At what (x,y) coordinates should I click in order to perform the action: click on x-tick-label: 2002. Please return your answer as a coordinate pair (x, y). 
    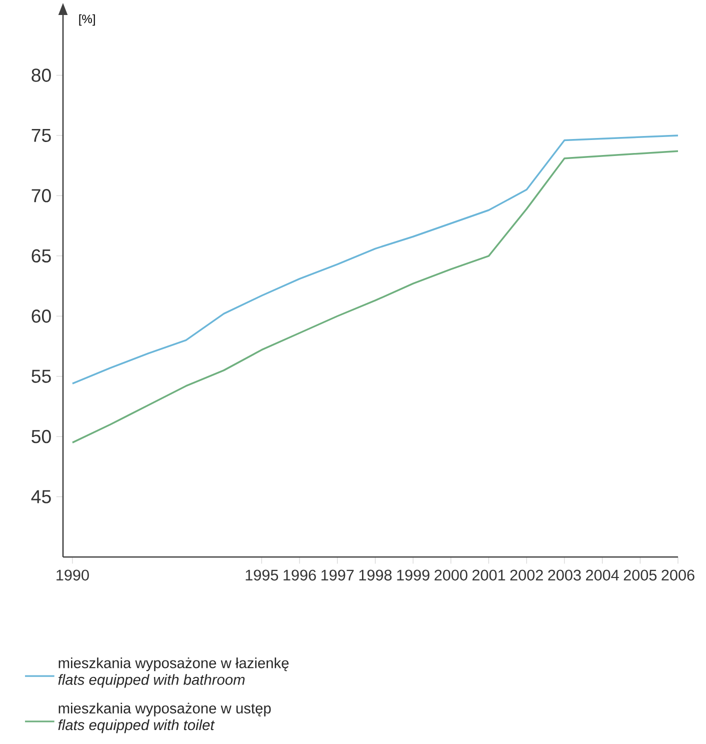
    Looking at the image, I should click on (526, 575).